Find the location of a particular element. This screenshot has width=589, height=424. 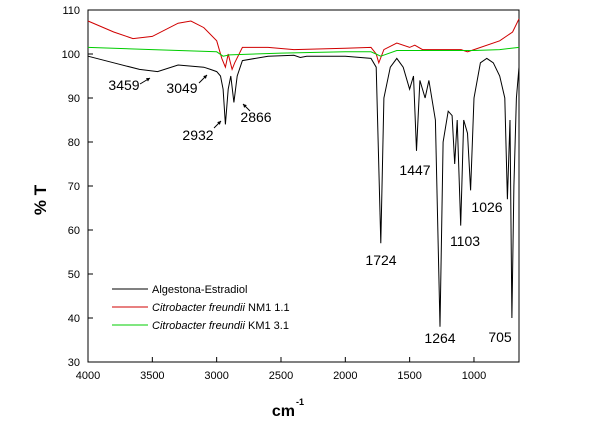

x-axis-label-sup: -1 is located at coordinates (300, 402).